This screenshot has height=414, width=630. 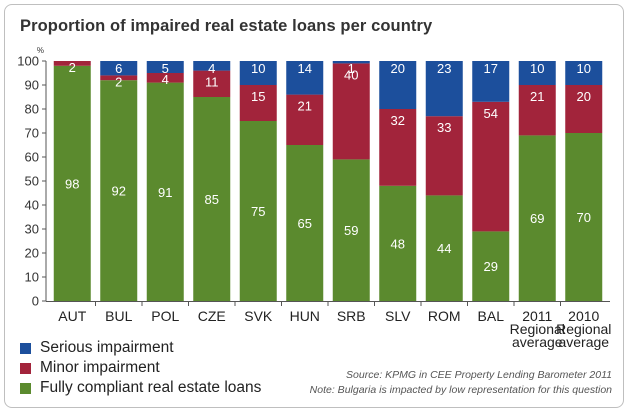 I want to click on data-label: 40, so click(x=351, y=74).